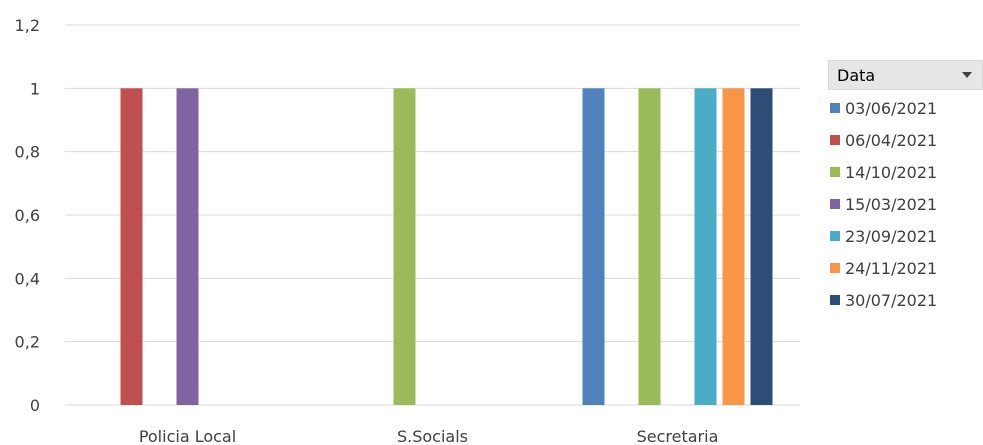 The image size is (983, 445). What do you see at coordinates (131, 246) in the screenshot?
I see `bar-policia-local-06-04-2021` at bounding box center [131, 246].